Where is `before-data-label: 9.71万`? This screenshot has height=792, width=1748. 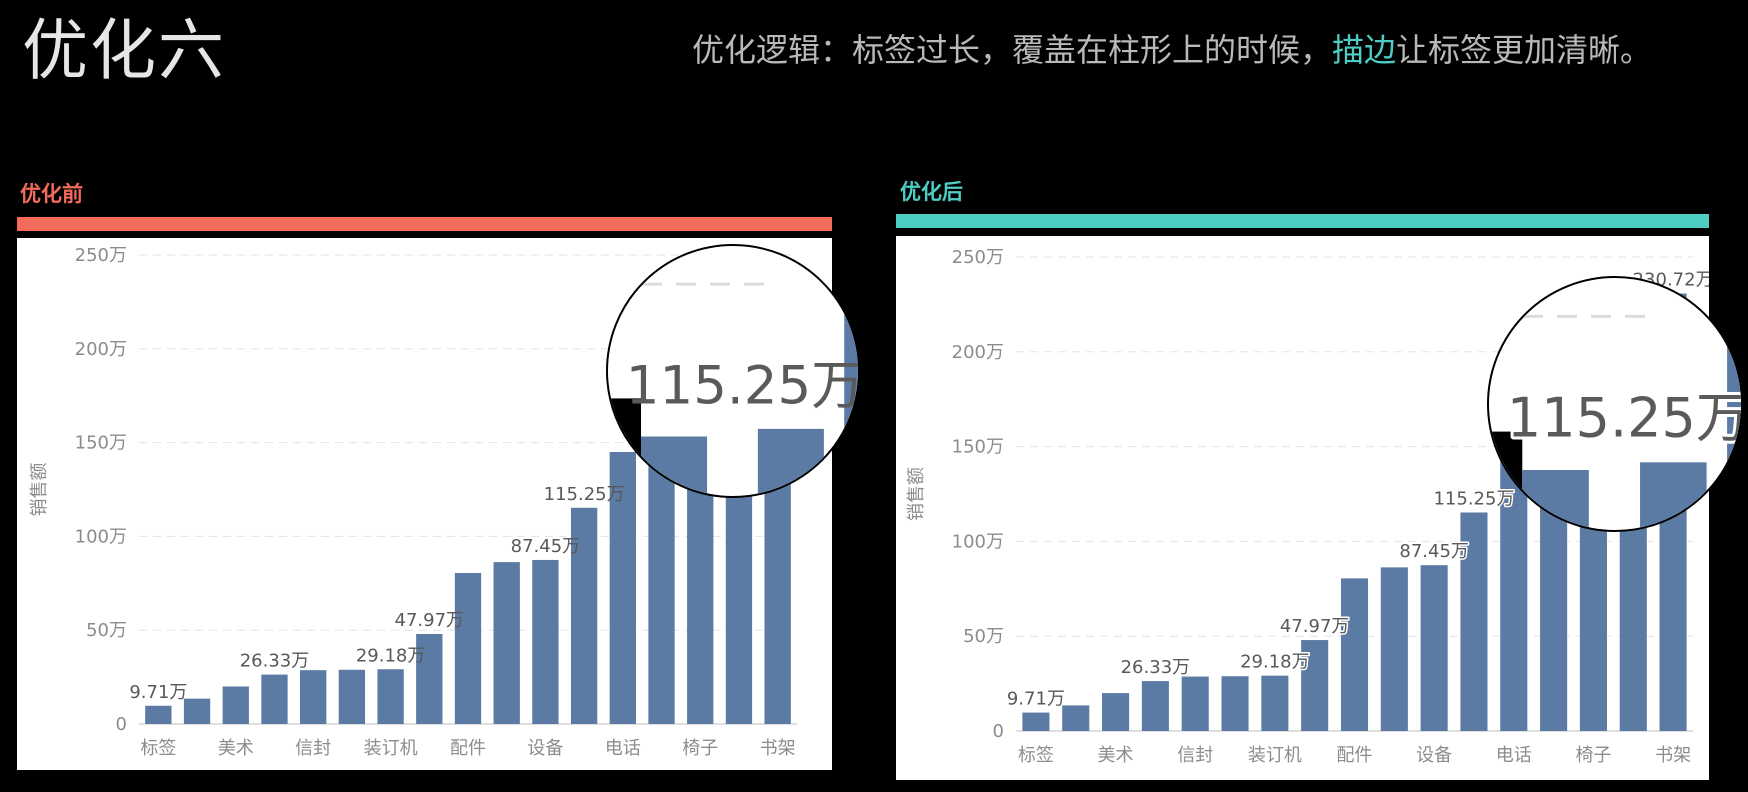 before-data-label: 9.71万 is located at coordinates (158, 692).